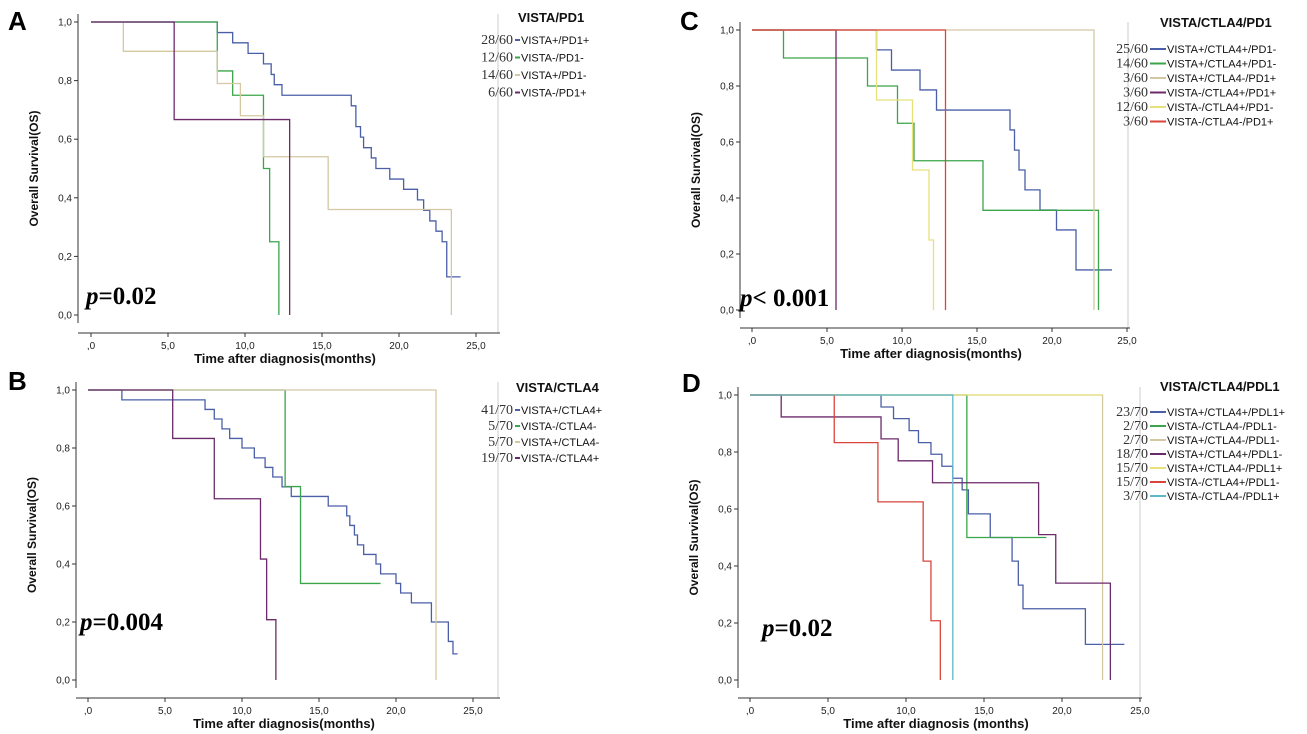 This screenshot has height=734, width=1307. What do you see at coordinates (1132, 64) in the screenshot?
I see `legend-count: 14/60` at bounding box center [1132, 64].